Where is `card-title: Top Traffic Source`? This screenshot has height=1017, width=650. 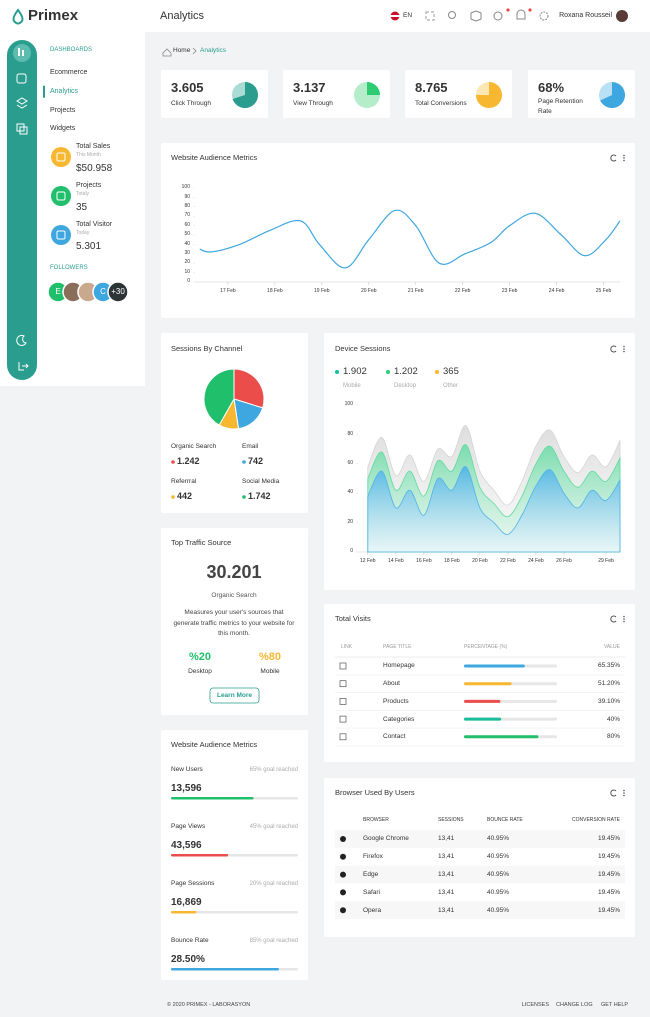 card-title: Top Traffic Source is located at coordinates (201, 542).